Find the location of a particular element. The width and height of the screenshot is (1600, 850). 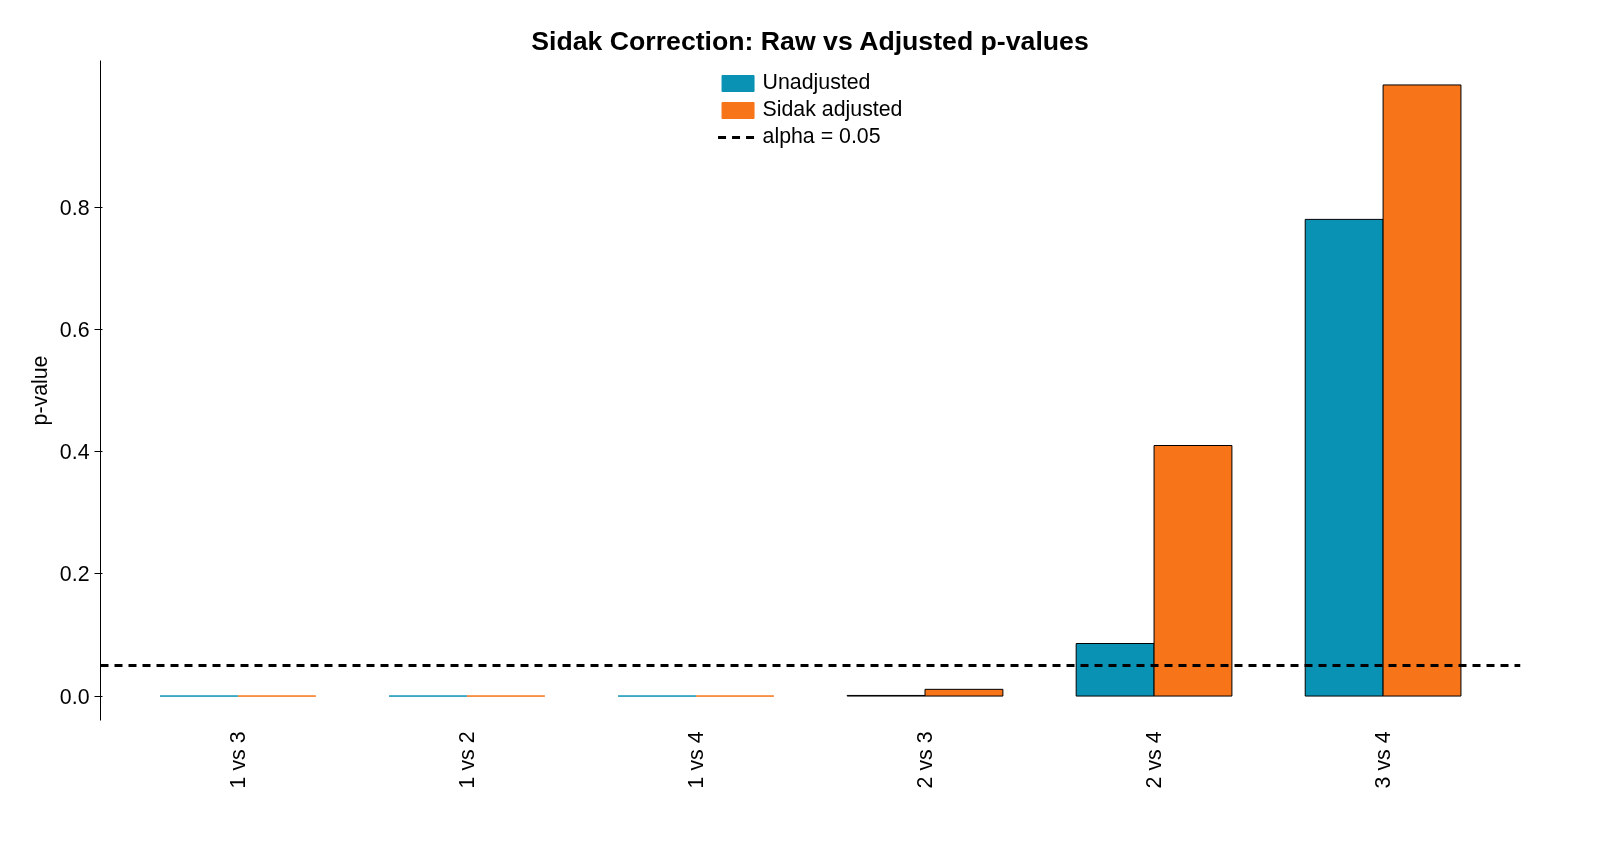

legend-label: Unadjusted is located at coordinates (816, 82).